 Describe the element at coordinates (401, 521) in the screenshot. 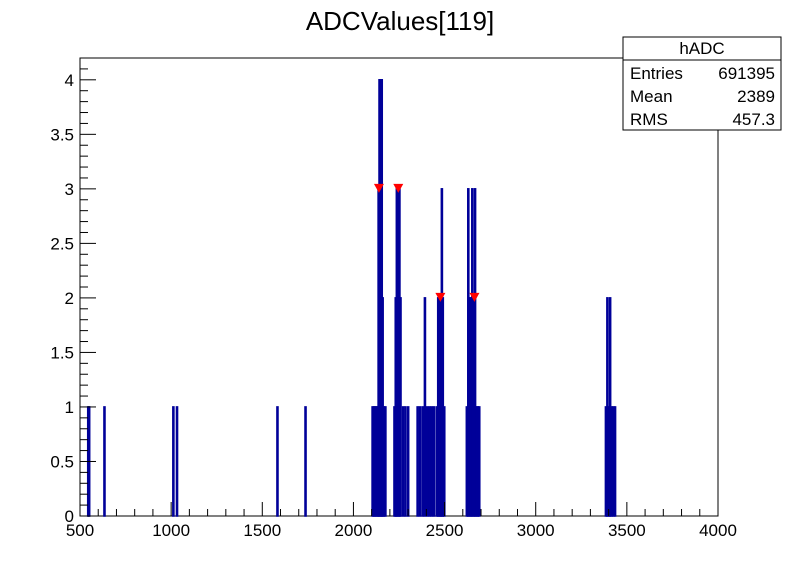

I see `x-axis: 500 1000 1500 2000 2500 3000 3500 4000` at that location.